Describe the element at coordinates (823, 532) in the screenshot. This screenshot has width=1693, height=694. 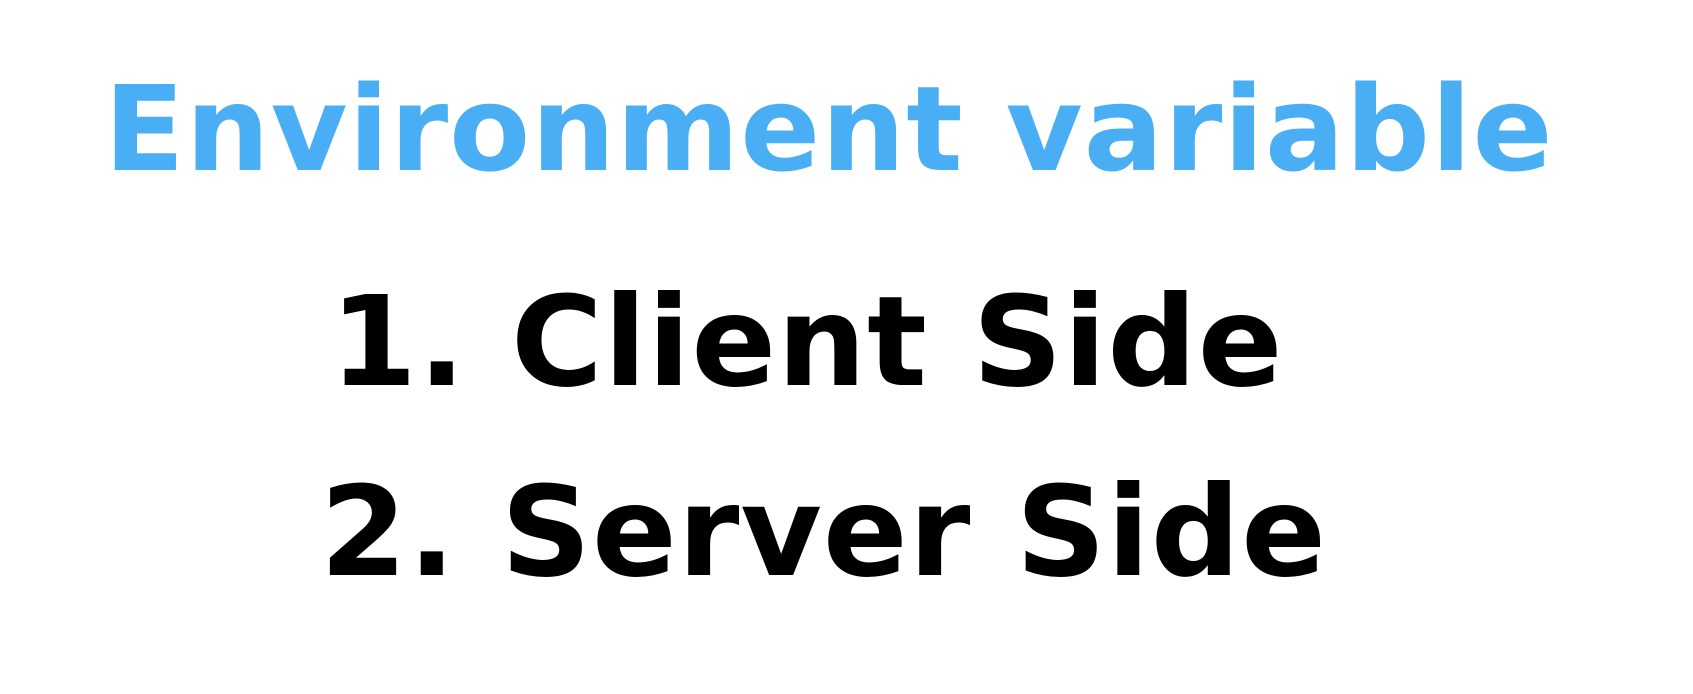
I see `list-item-server-side: 2. Server Side` at that location.